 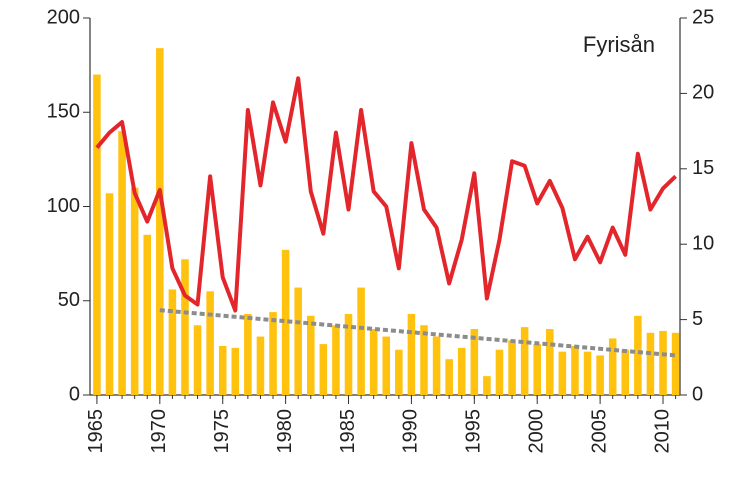 What do you see at coordinates (703, 17) in the screenshot?
I see `y2-tick-label: 25` at bounding box center [703, 17].